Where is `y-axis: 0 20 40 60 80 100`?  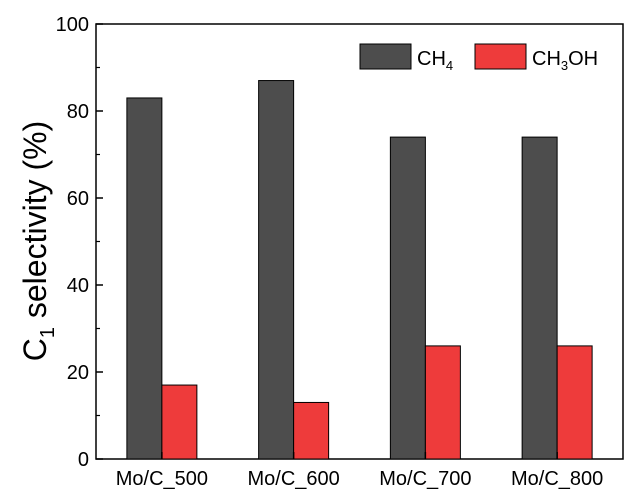 y-axis: 0 20 40 60 80 100 is located at coordinates (79, 242).